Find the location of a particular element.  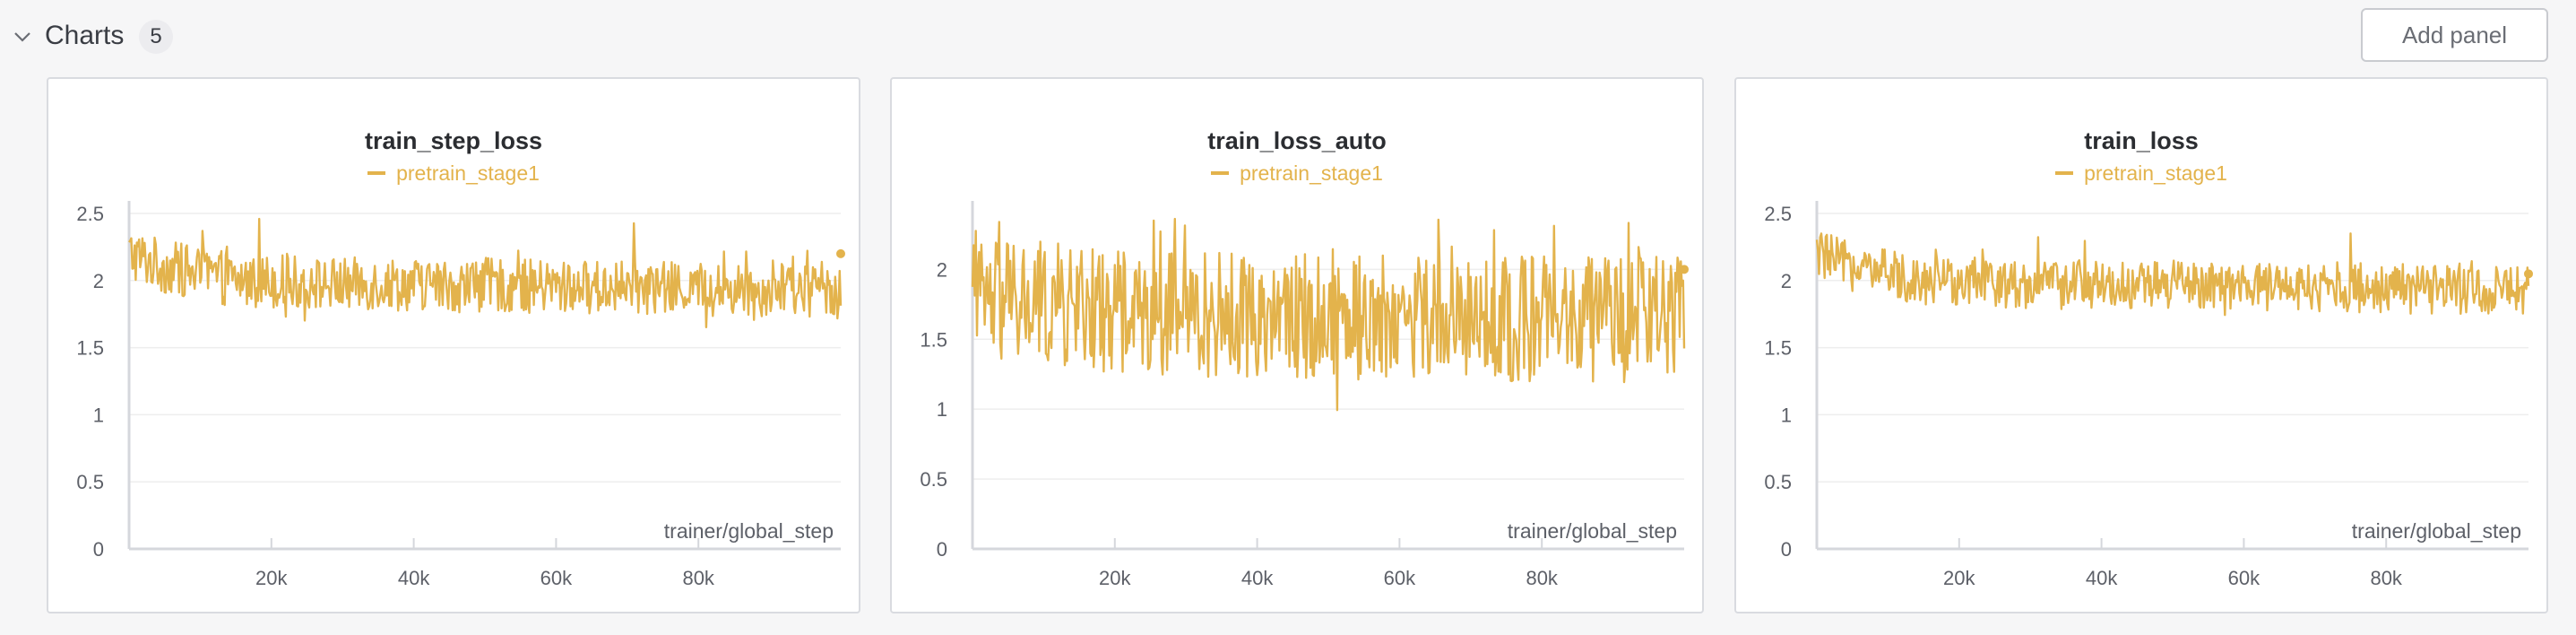

section-title: Charts is located at coordinates (85, 35).